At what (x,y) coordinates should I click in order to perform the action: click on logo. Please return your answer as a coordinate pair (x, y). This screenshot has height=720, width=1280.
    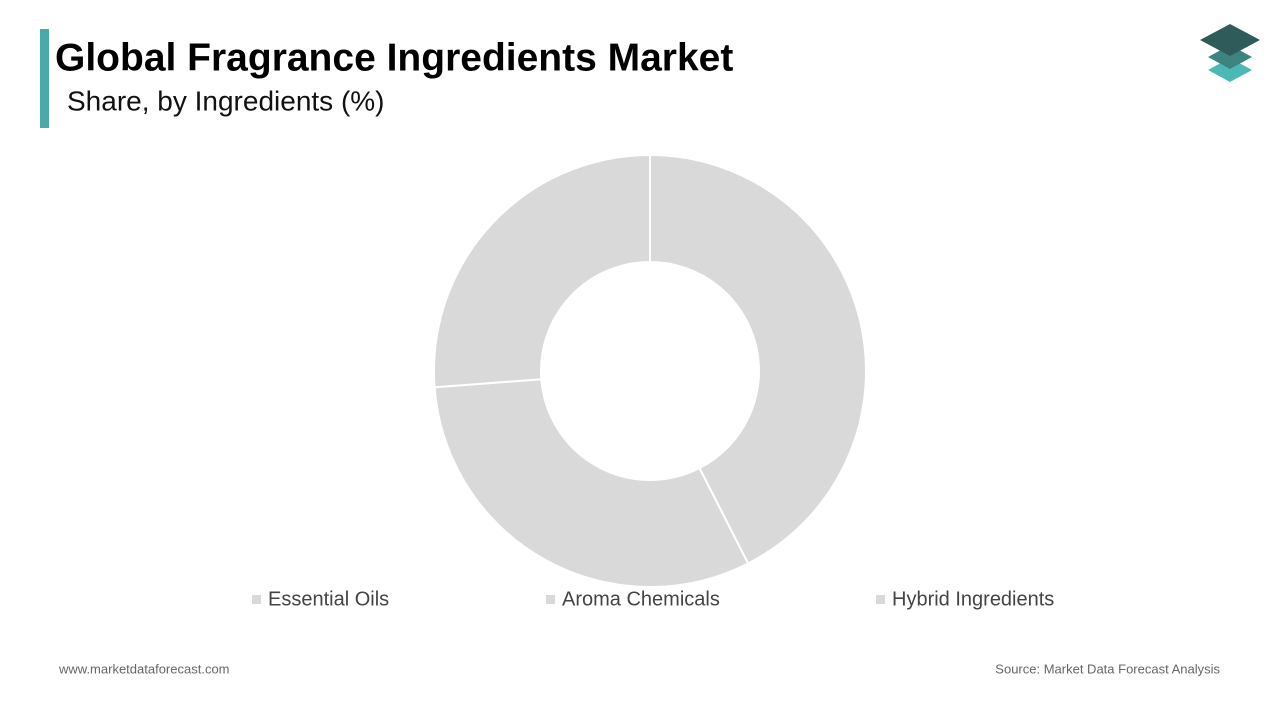
    Looking at the image, I should click on (1230, 53).